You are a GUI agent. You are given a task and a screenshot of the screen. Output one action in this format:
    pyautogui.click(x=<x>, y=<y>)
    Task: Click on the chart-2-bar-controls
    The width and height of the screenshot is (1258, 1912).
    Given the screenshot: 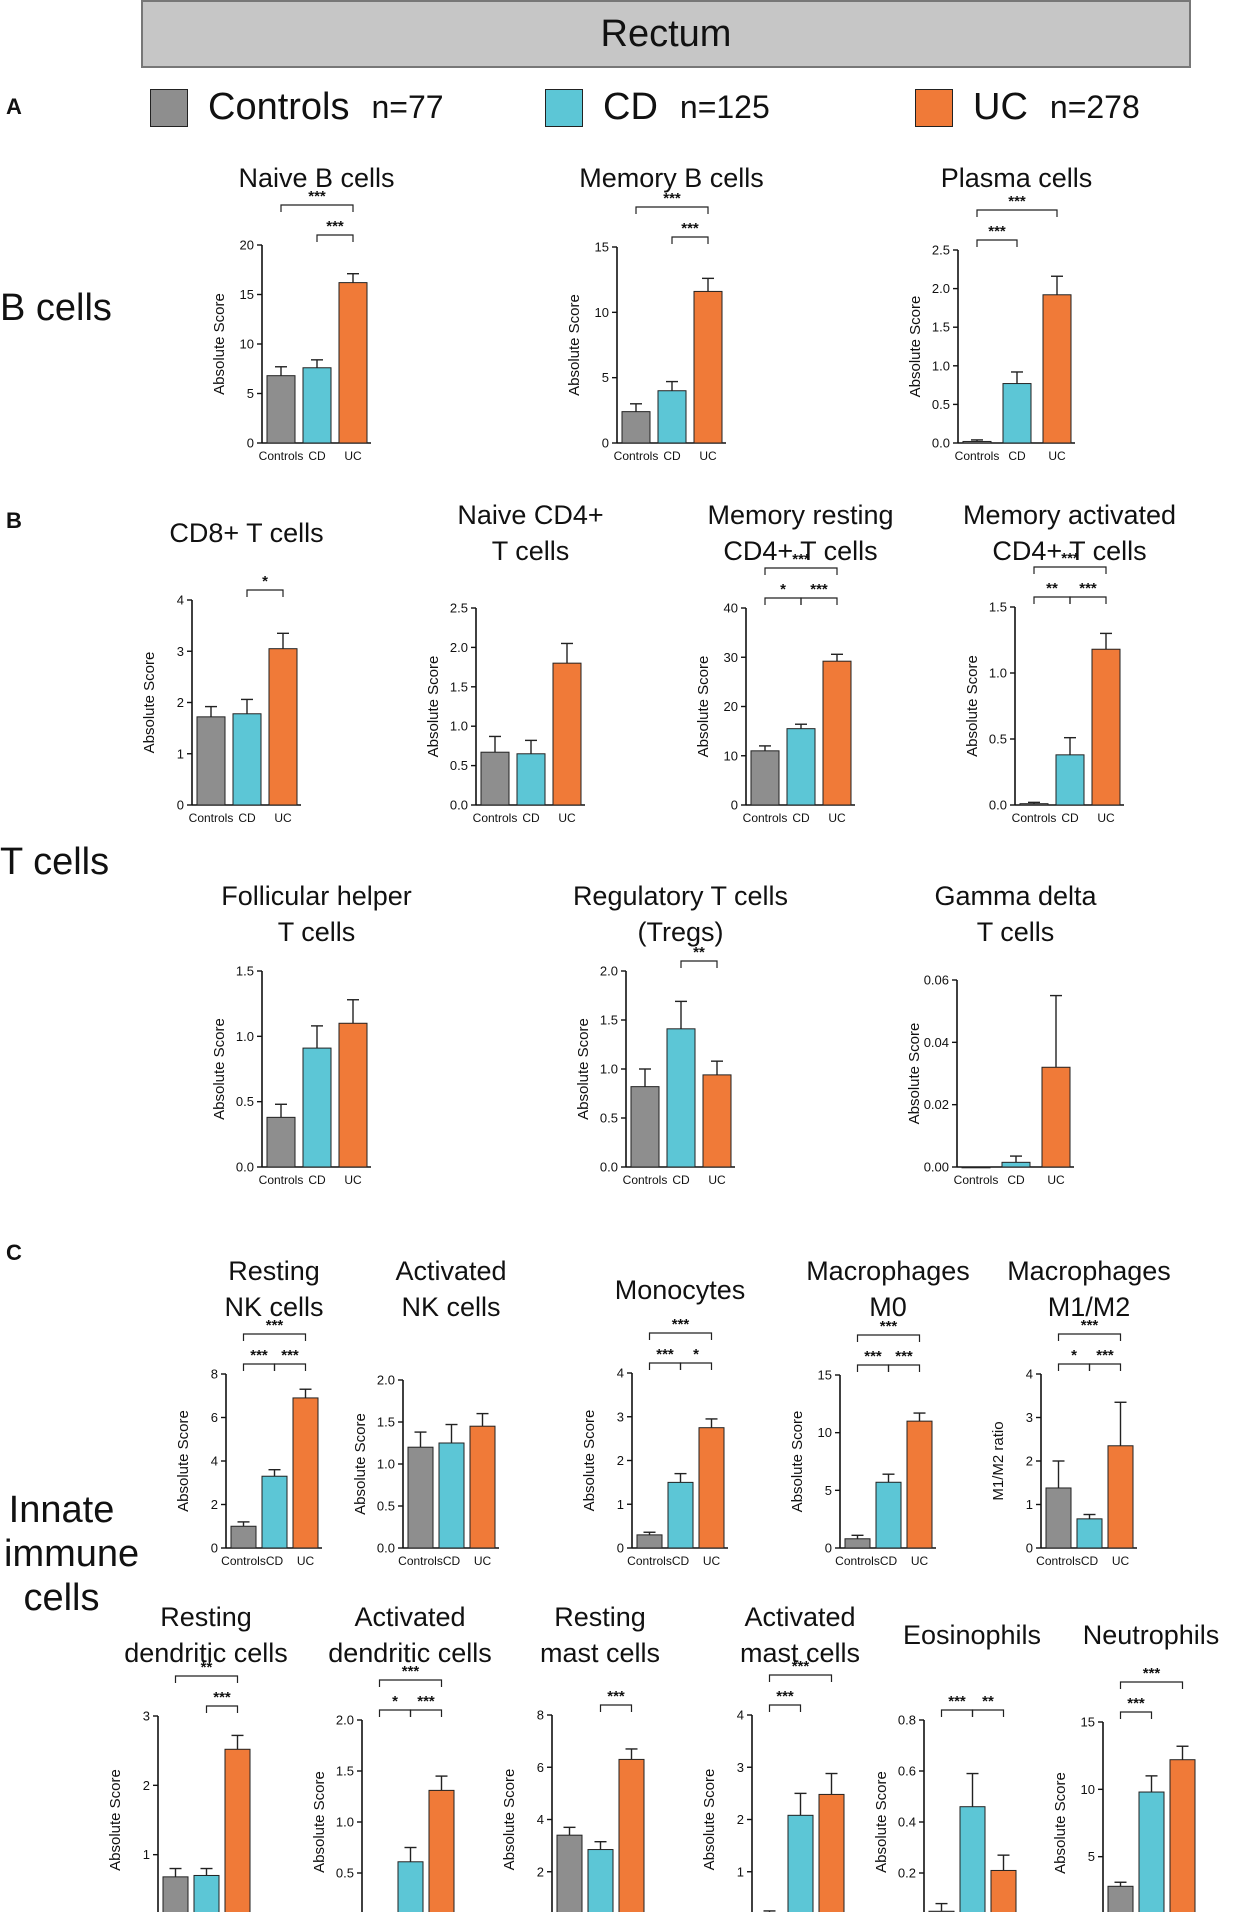 What is the action you would take?
    pyautogui.click(x=636, y=427)
    